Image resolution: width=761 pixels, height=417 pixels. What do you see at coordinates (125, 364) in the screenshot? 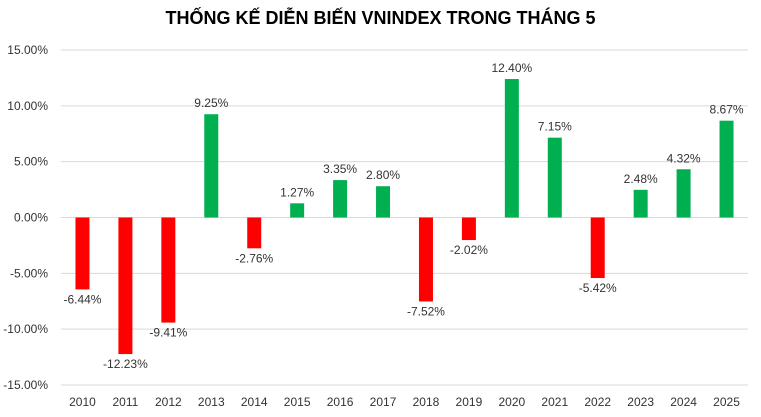
I see `data-label: -12.23%` at bounding box center [125, 364].